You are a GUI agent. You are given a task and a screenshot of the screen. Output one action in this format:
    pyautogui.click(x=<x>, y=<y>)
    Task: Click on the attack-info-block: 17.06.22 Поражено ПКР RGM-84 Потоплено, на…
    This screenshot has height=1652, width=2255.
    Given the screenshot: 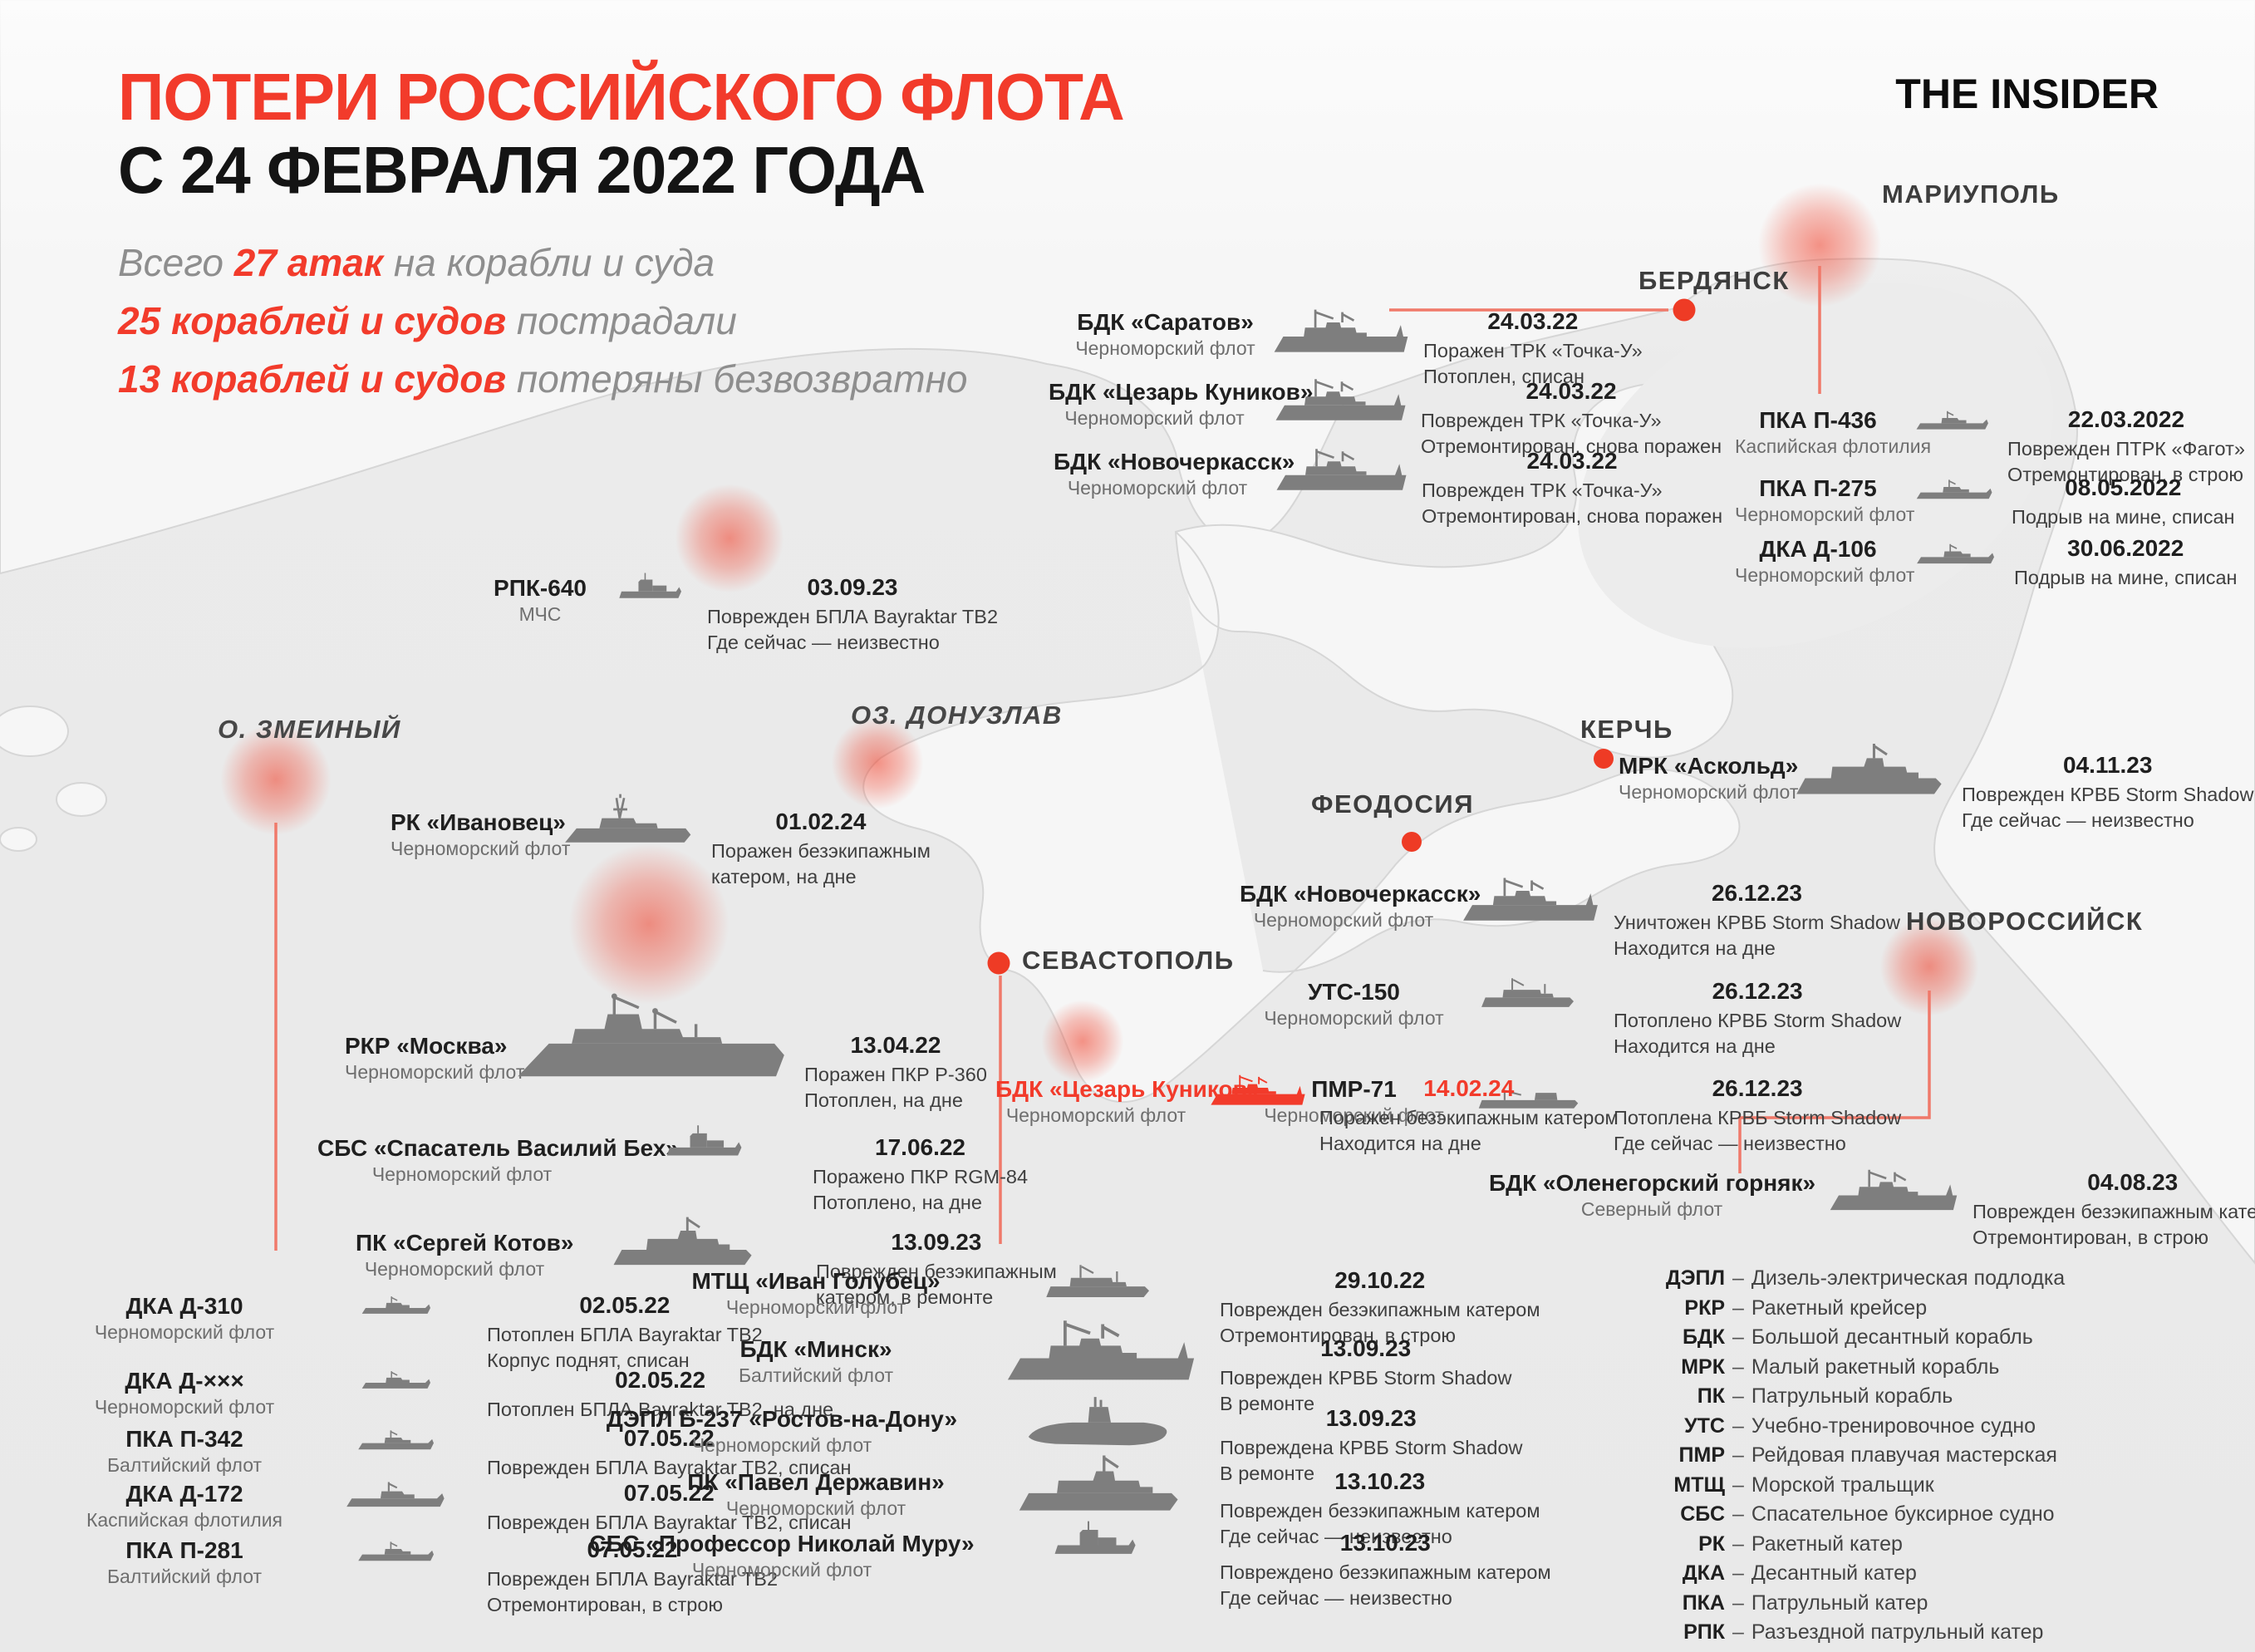 What is the action you would take?
    pyautogui.click(x=921, y=1175)
    